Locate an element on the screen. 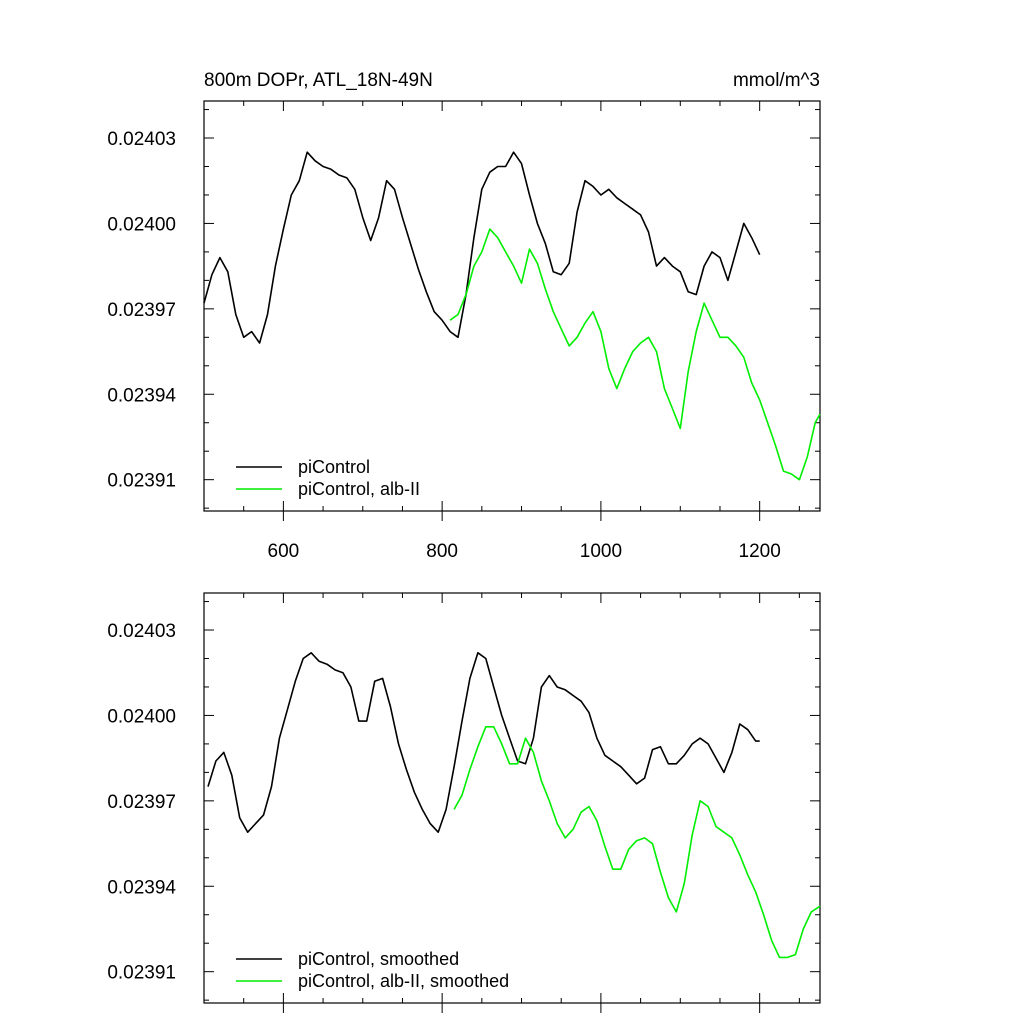 The image size is (1024, 1024). x-tick-label: 1200 is located at coordinates (760, 551).